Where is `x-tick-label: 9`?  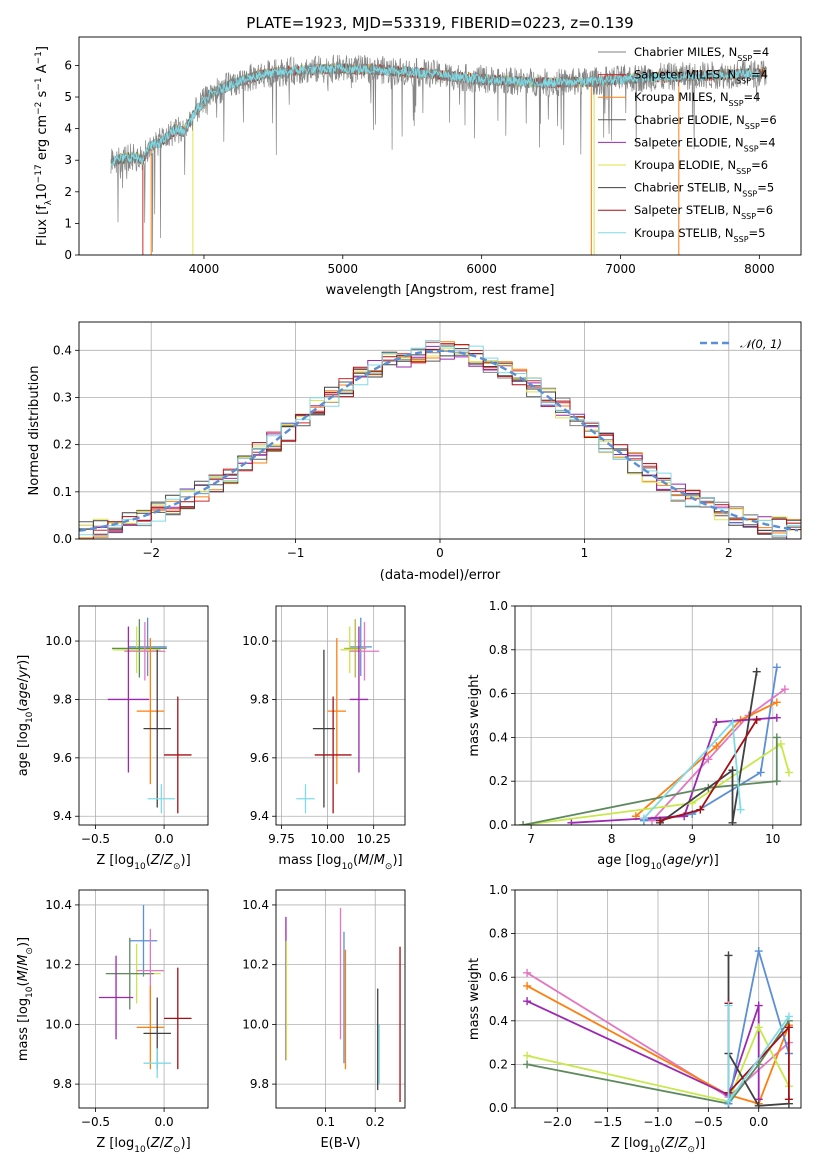
x-tick-label: 9 is located at coordinates (692, 839).